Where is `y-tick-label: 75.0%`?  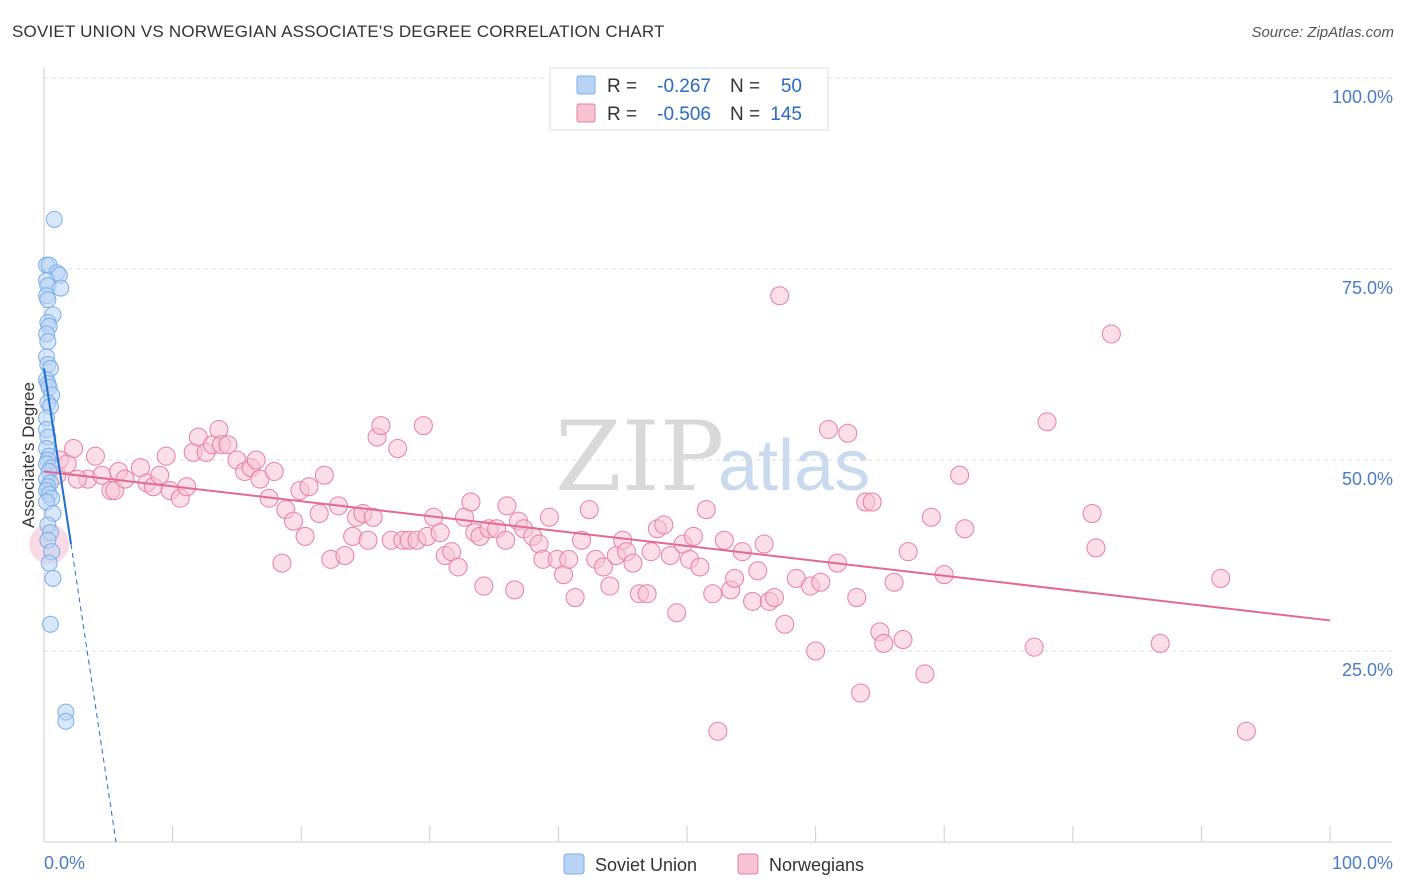
y-tick-label: 75.0% is located at coordinates (1367, 288).